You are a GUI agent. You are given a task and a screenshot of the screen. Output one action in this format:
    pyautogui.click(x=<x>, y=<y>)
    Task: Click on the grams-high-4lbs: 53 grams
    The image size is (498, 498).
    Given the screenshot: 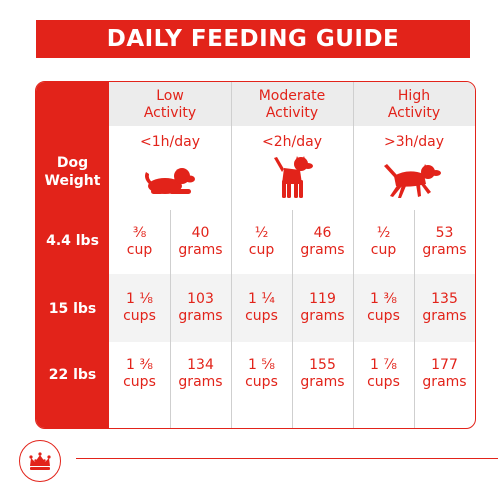 What is the action you would take?
    pyautogui.click(x=444, y=241)
    